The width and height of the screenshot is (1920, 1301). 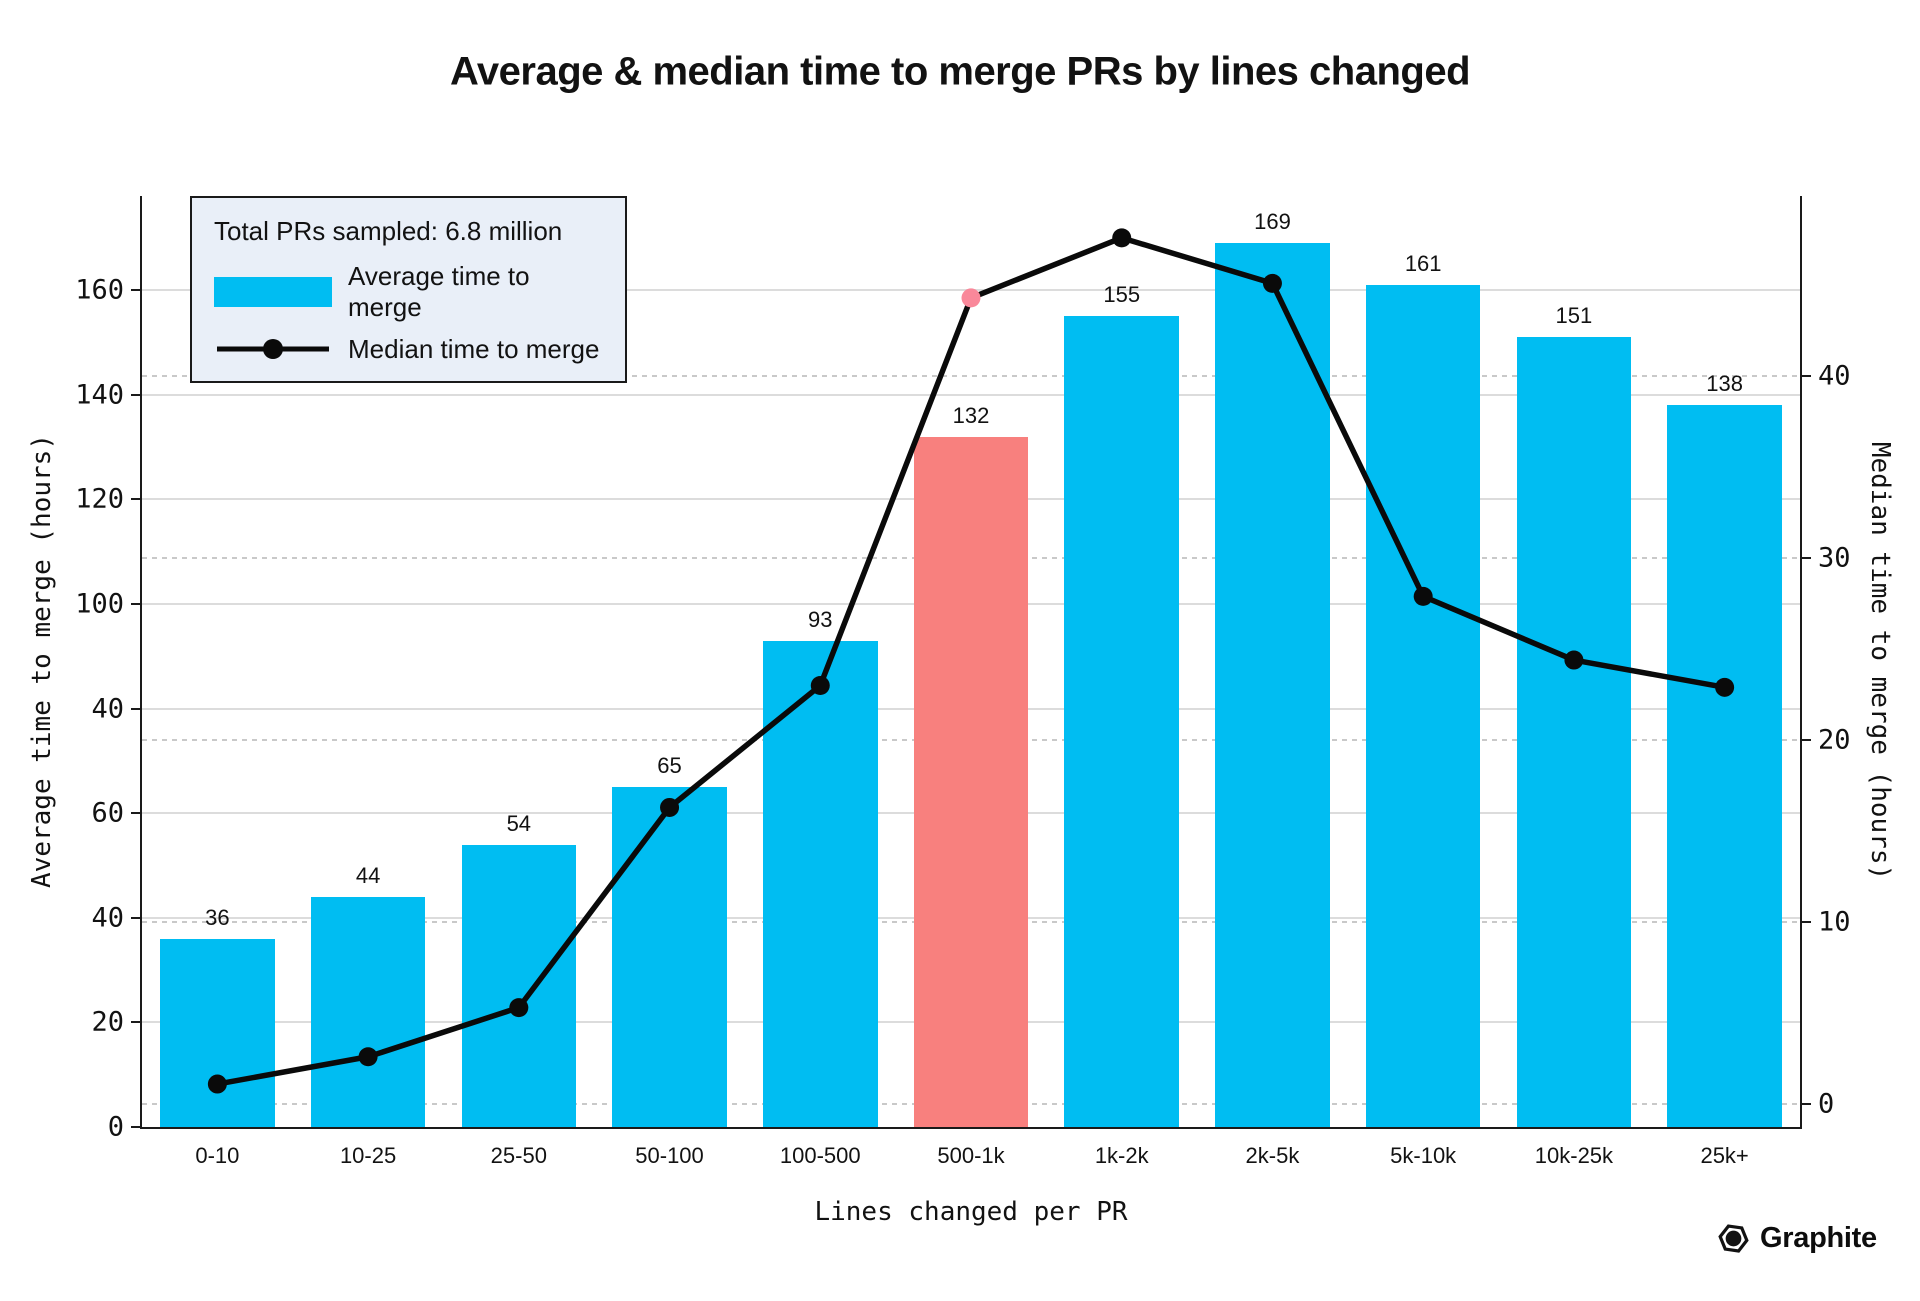 What do you see at coordinates (1724, 384) in the screenshot?
I see `bar-value-label: 138` at bounding box center [1724, 384].